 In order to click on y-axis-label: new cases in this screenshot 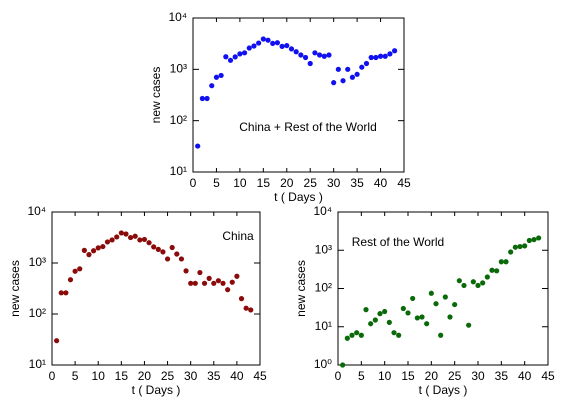, I will do `click(301, 288)`.